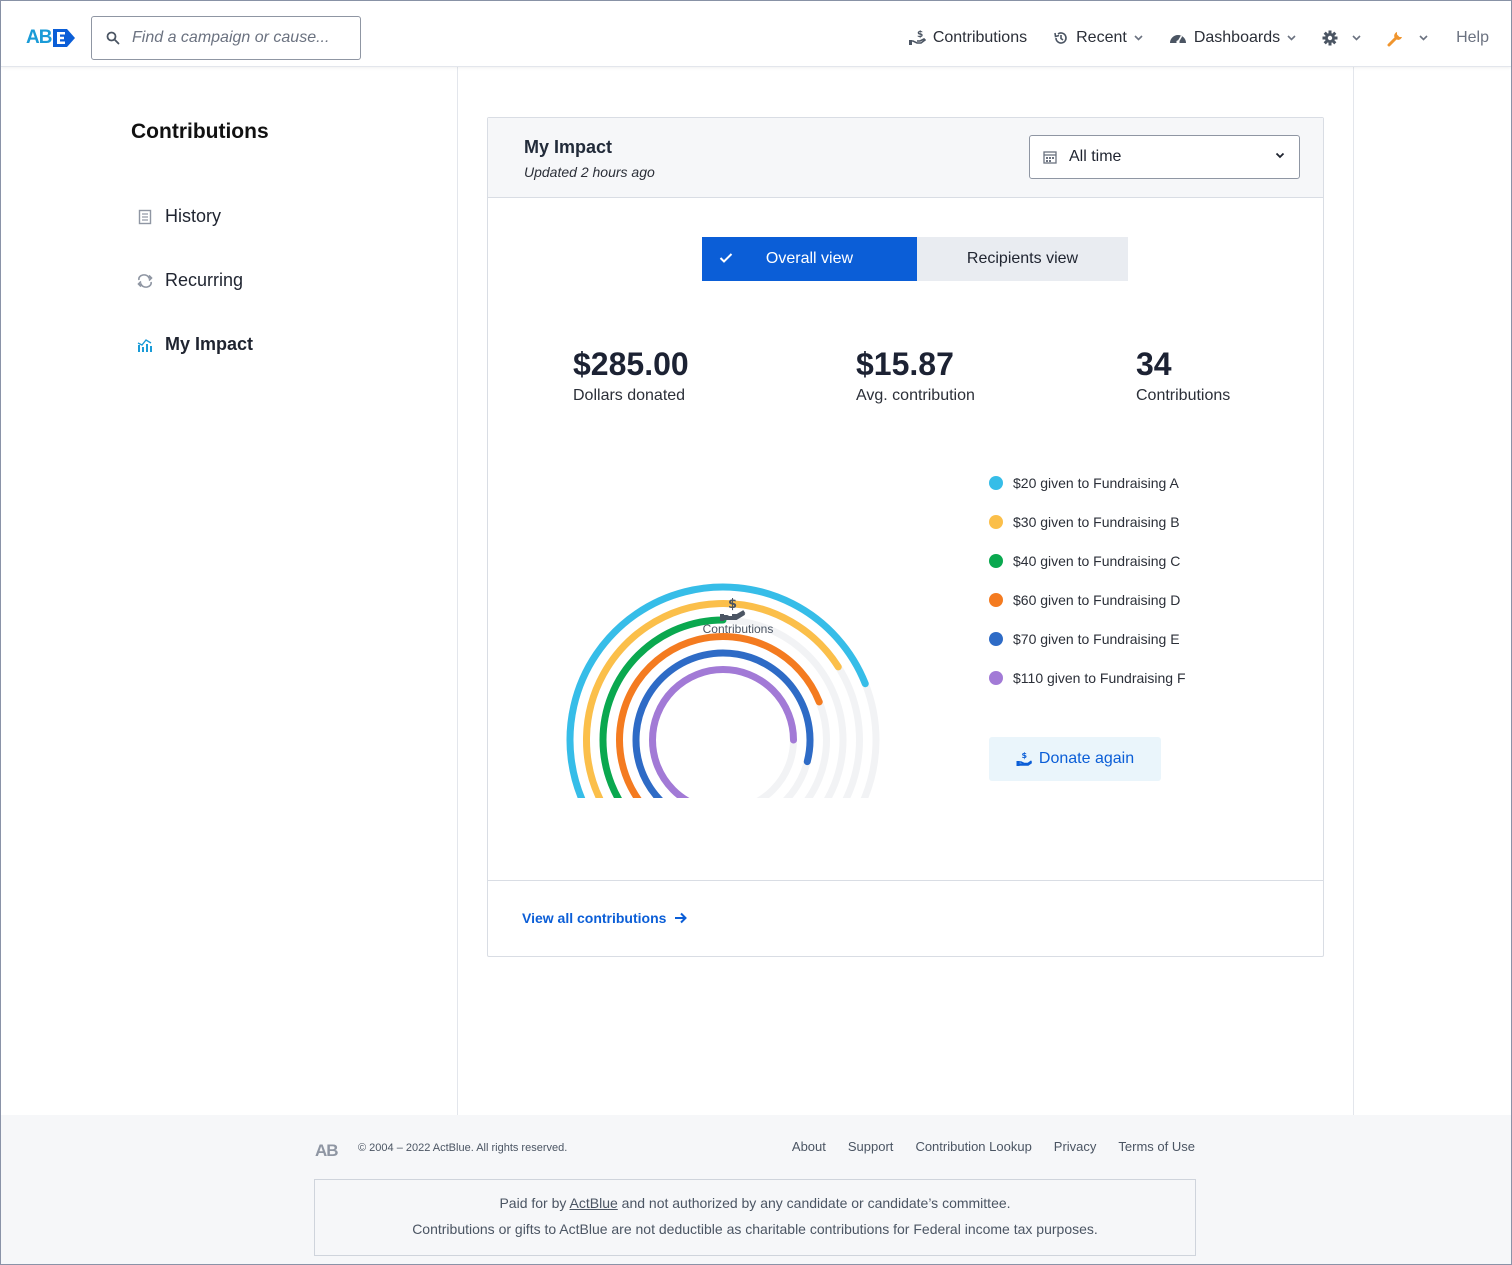 This screenshot has height=1265, width=1512. I want to click on legend-label: $20 given to Fundraising A, so click(1096, 482).